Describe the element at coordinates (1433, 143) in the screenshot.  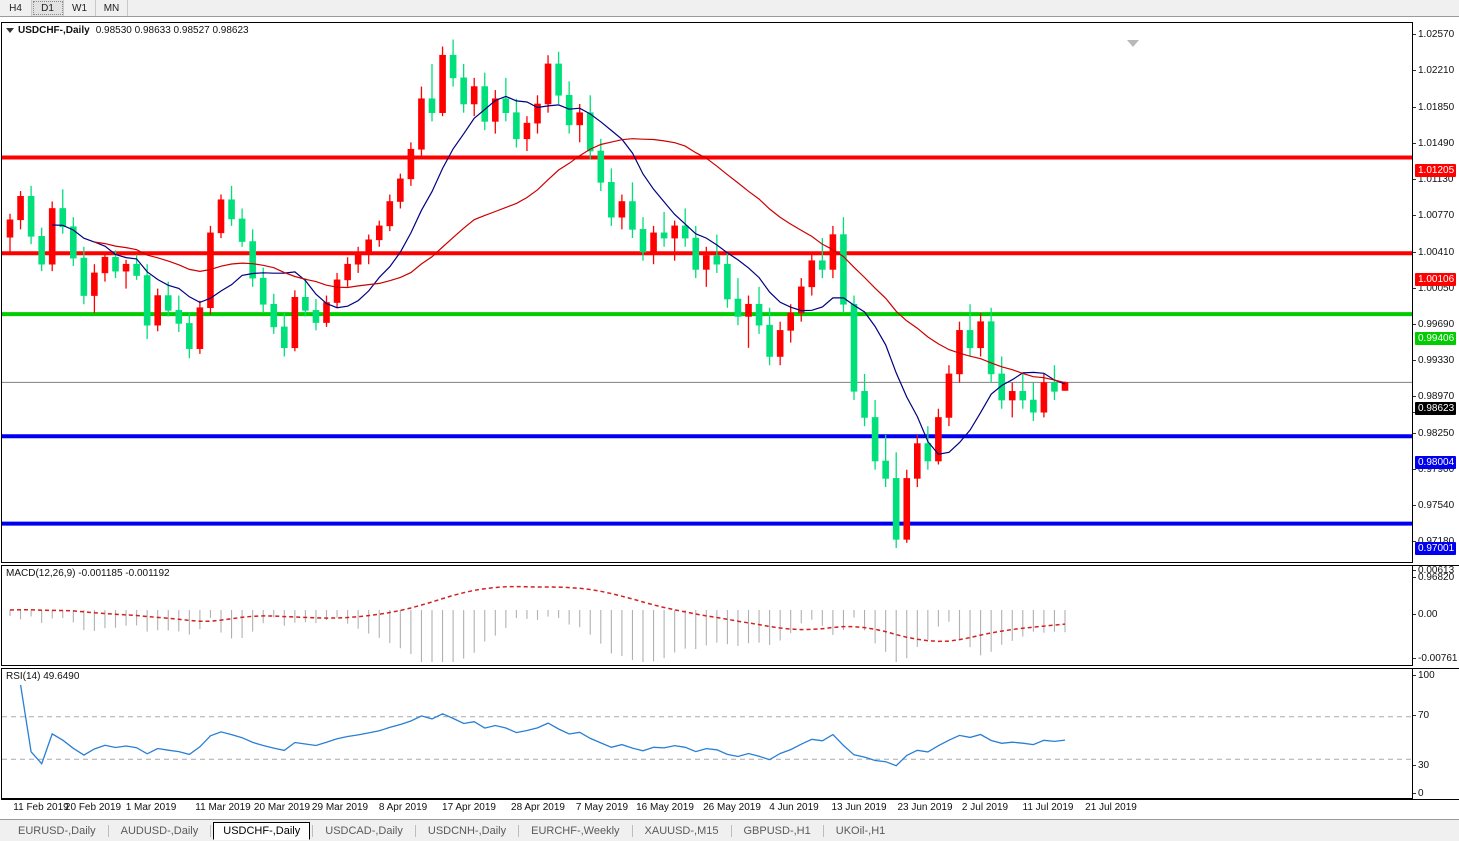
I see `price-tick: 1.01490` at that location.